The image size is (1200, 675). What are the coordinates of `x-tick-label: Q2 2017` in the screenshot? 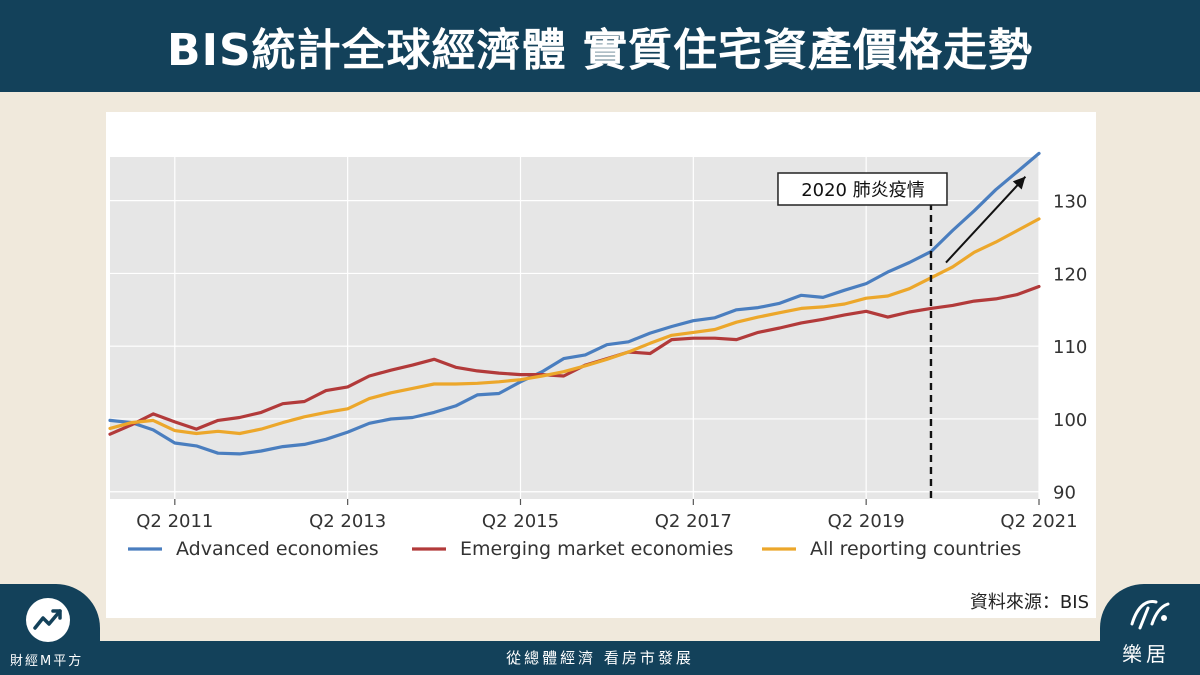 It's located at (693, 521).